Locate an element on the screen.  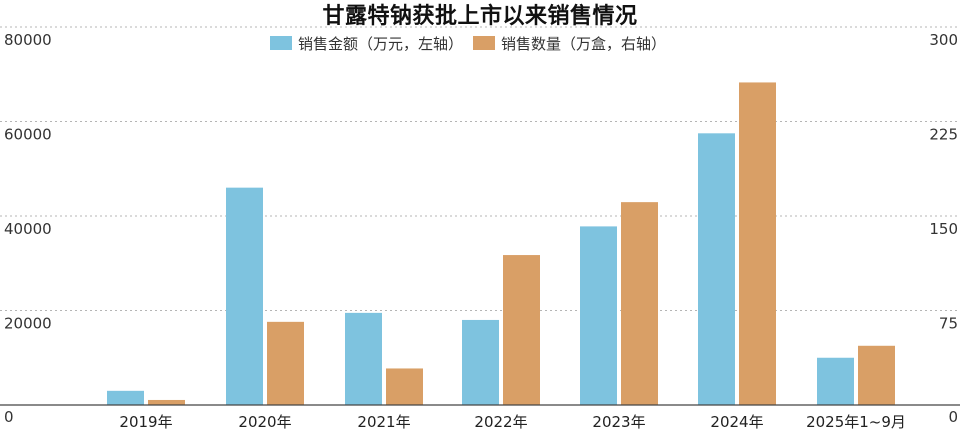
left-axis-tick-label: 20000 is located at coordinates (28, 324).